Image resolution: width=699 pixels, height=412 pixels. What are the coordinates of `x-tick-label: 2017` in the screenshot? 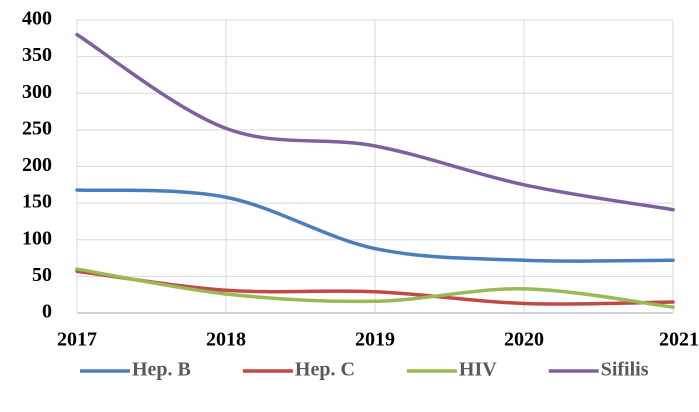 It's located at (77, 340).